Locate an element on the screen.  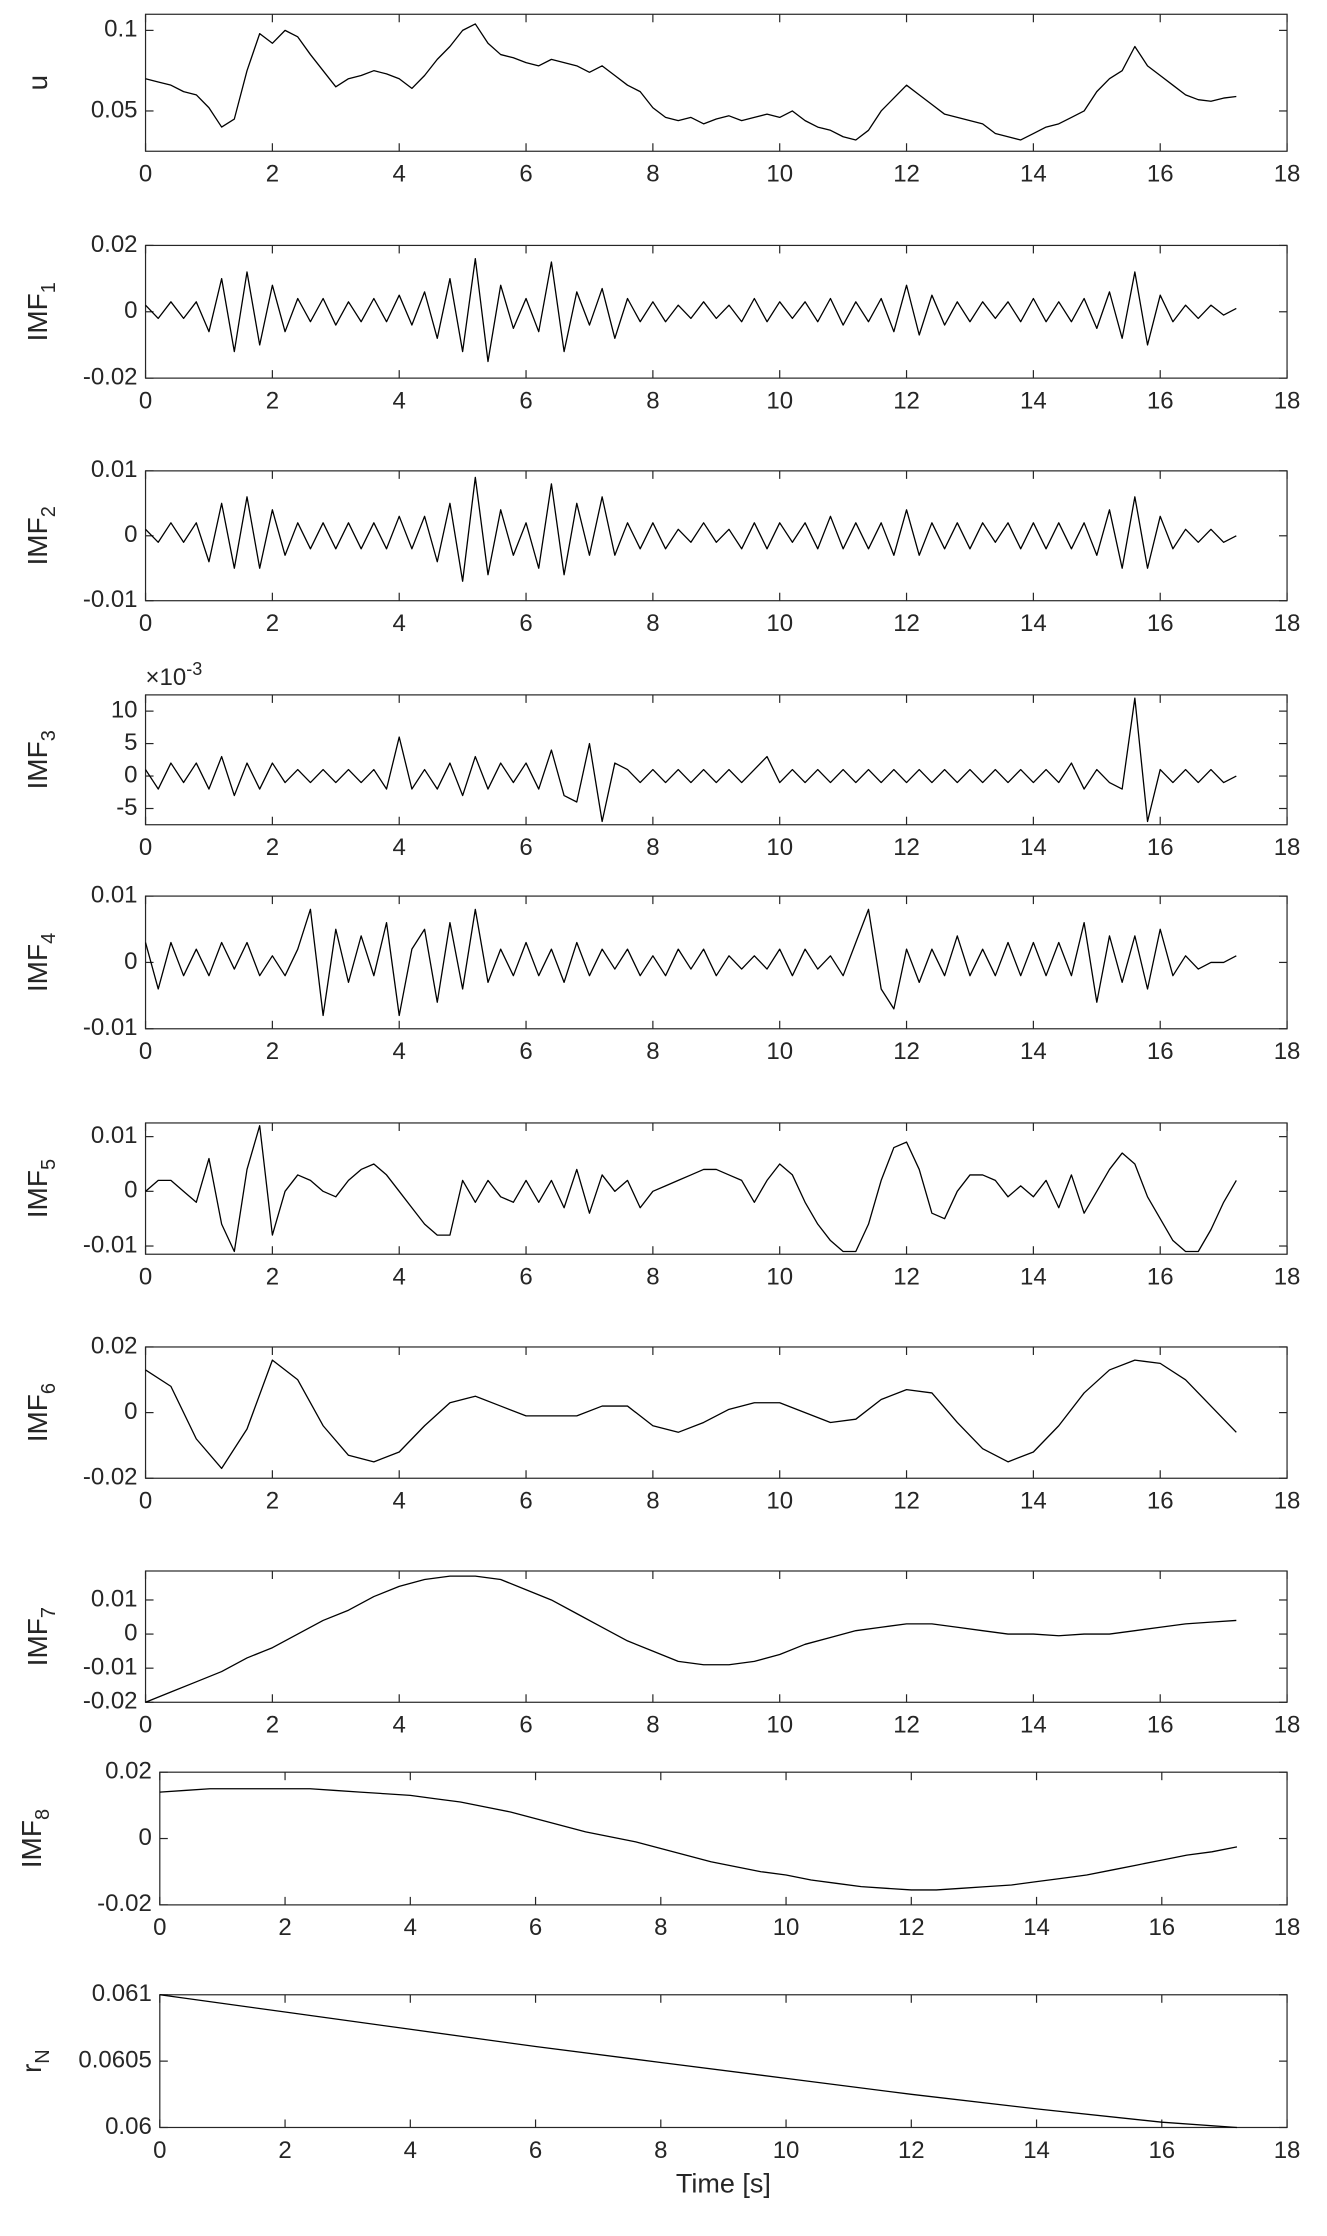
subplot: 0 2 4 6 8 10 12 14 16 18 0.05 0.1 u is located at coordinates (661, 100).